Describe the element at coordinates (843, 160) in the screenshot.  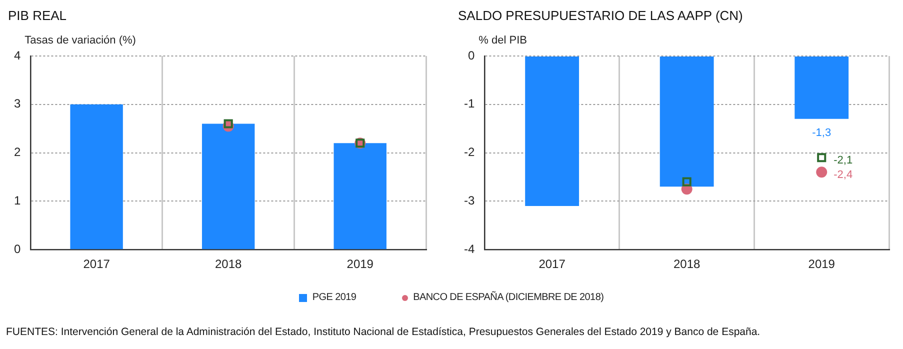
I see `data-label: -2,1` at that location.